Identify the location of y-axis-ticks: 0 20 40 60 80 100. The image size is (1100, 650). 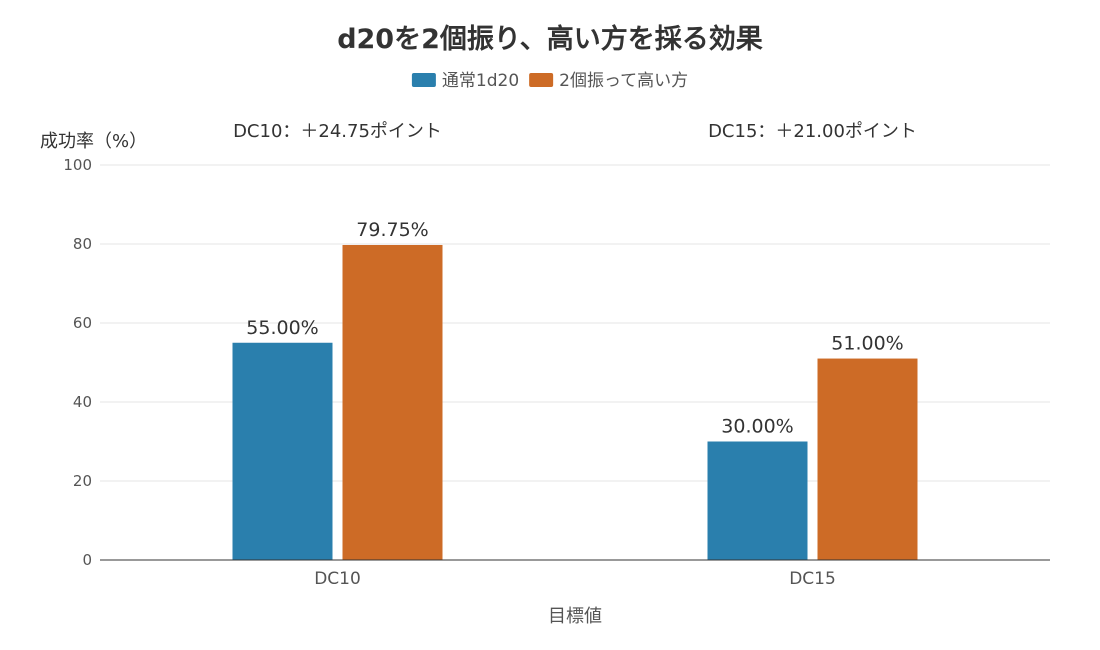
(77, 362).